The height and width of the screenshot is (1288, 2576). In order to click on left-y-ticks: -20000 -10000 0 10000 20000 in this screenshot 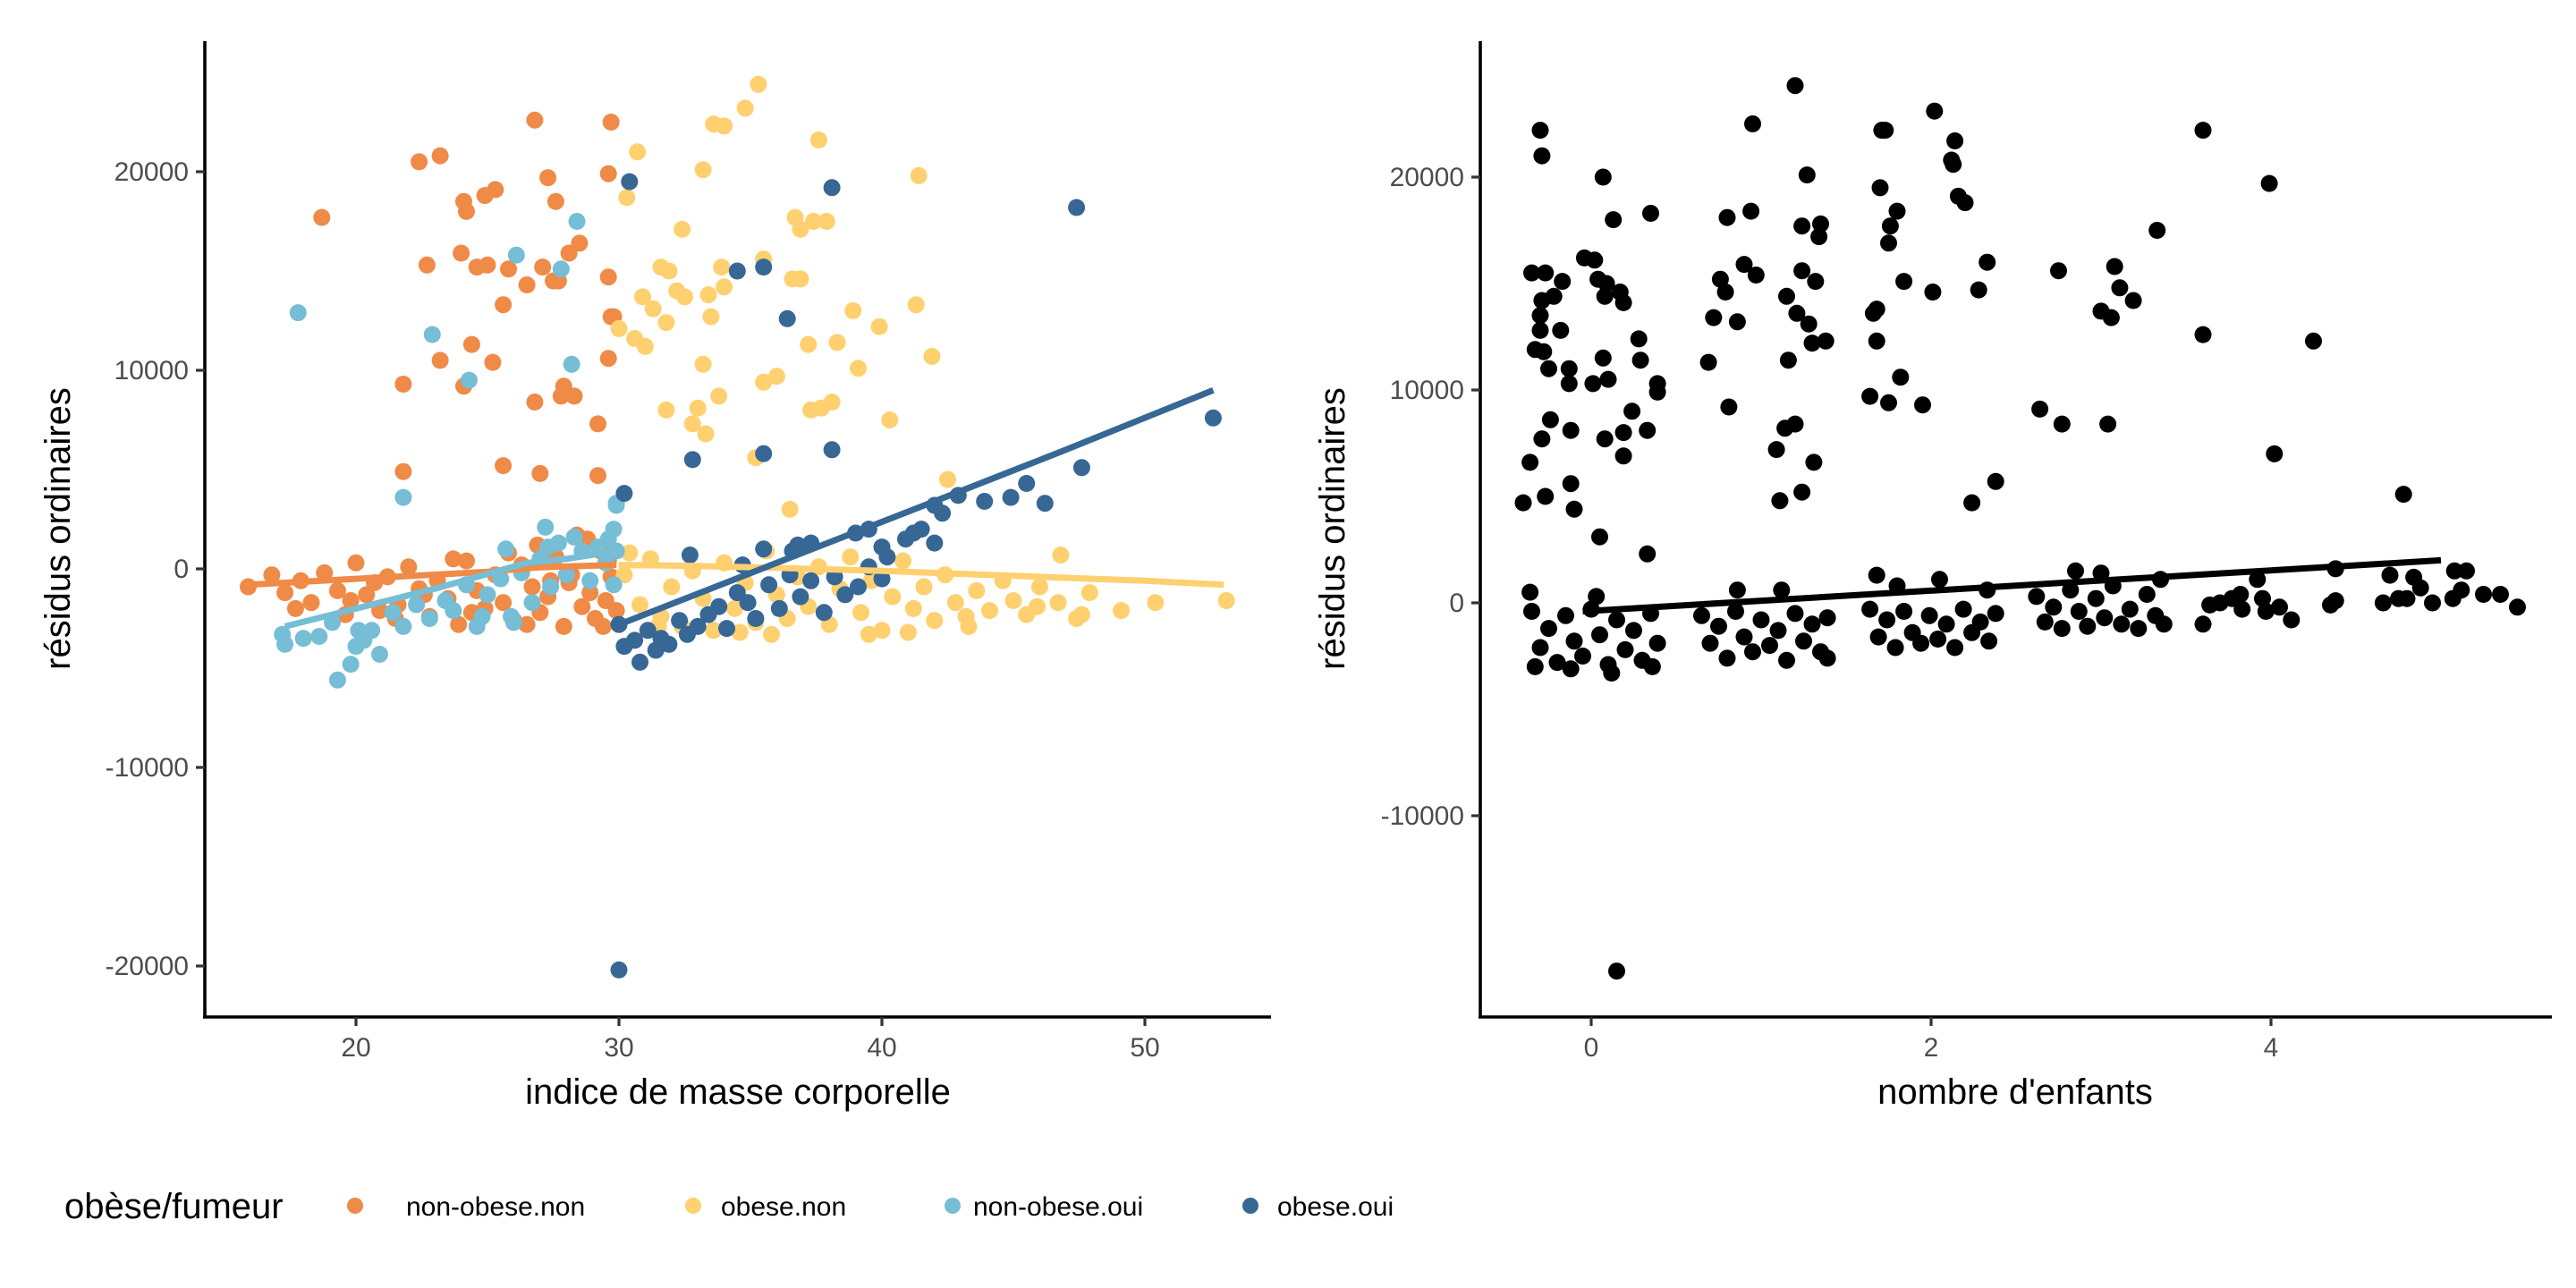, I will do `click(155, 569)`.